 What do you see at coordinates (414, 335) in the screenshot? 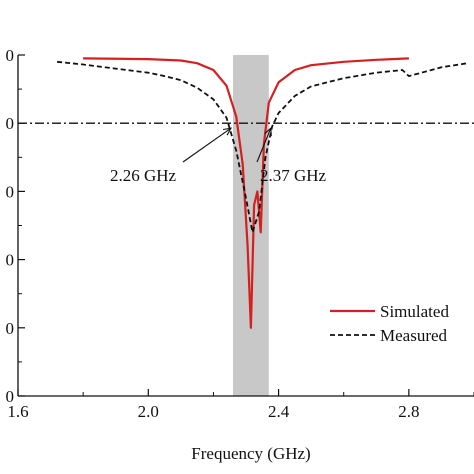
I see `legend-label-measured: Measured` at bounding box center [414, 335].